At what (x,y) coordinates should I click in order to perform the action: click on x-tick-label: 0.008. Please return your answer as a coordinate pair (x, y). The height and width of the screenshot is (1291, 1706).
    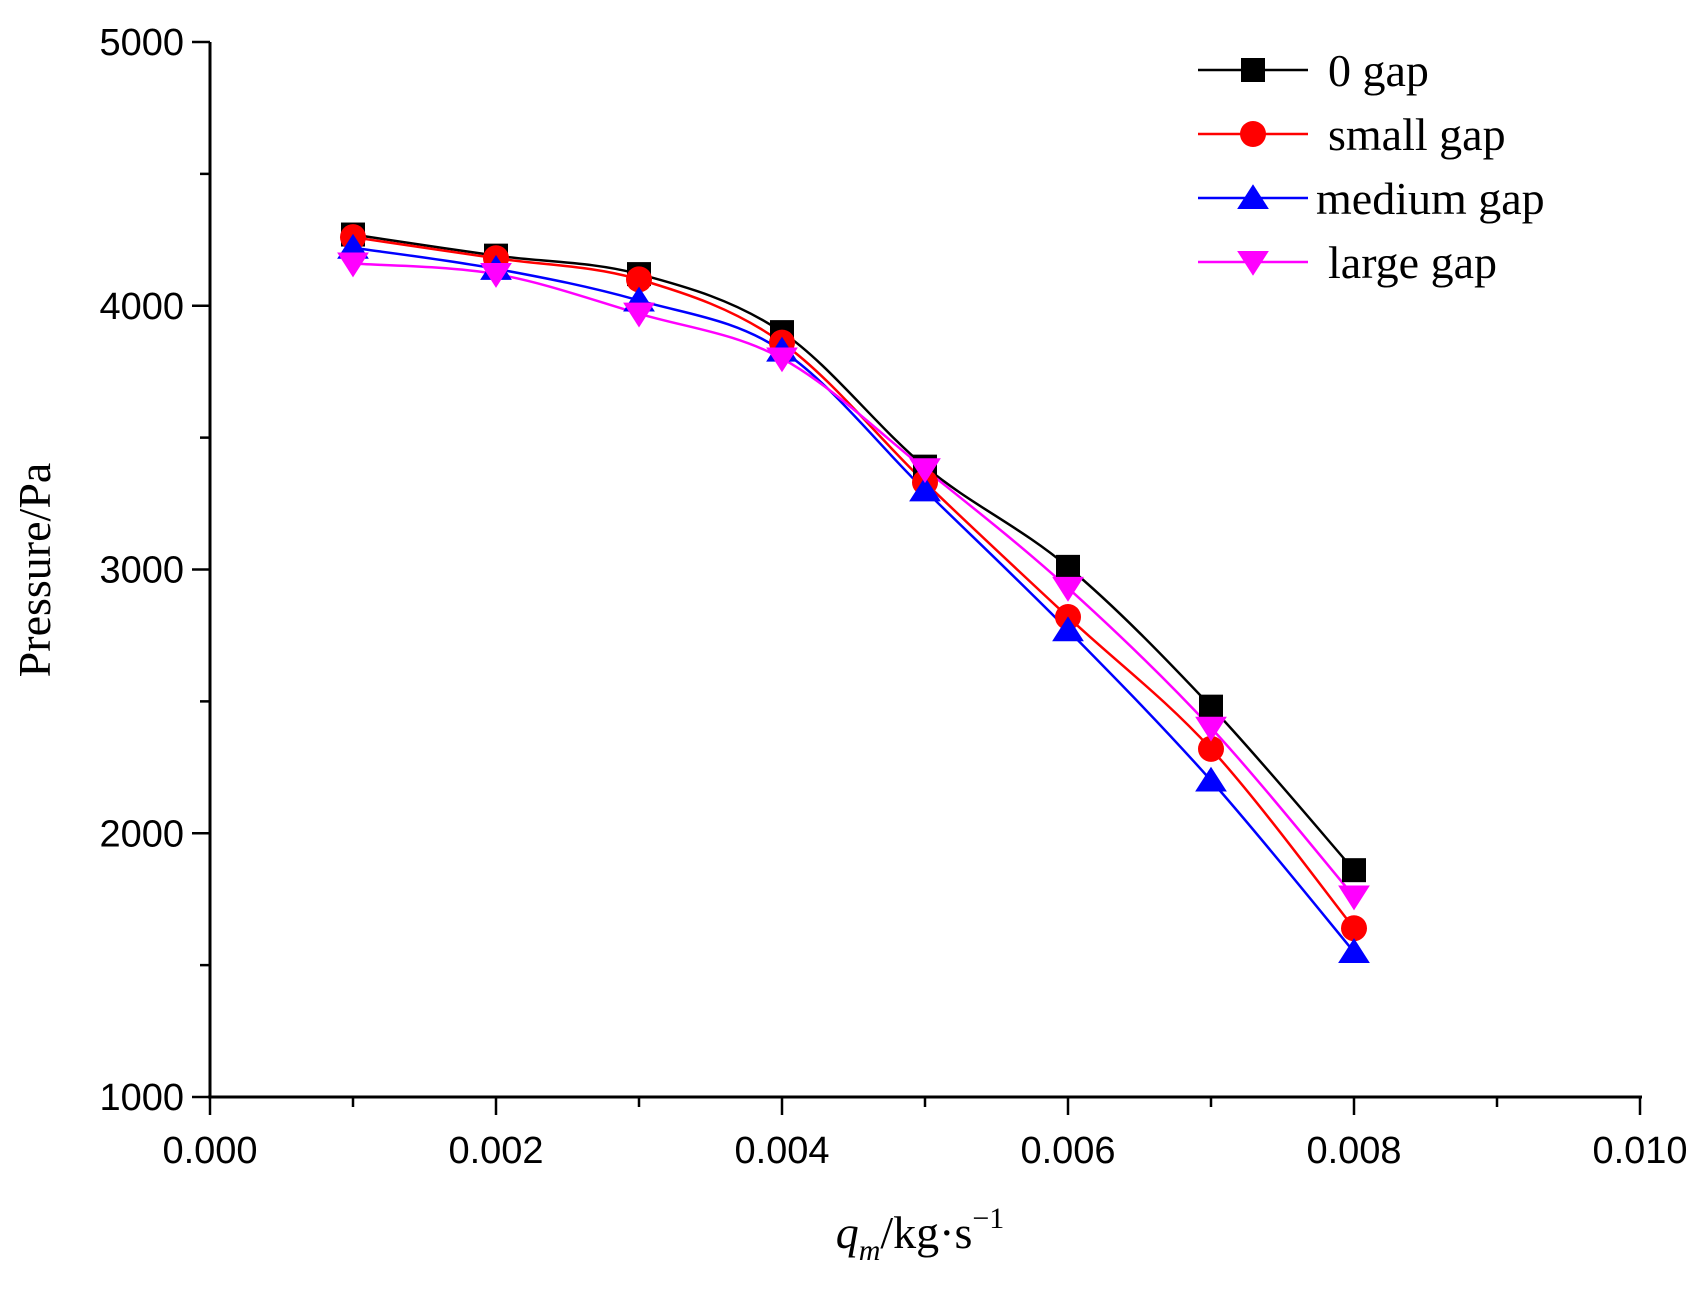
    Looking at the image, I should click on (1353, 1151).